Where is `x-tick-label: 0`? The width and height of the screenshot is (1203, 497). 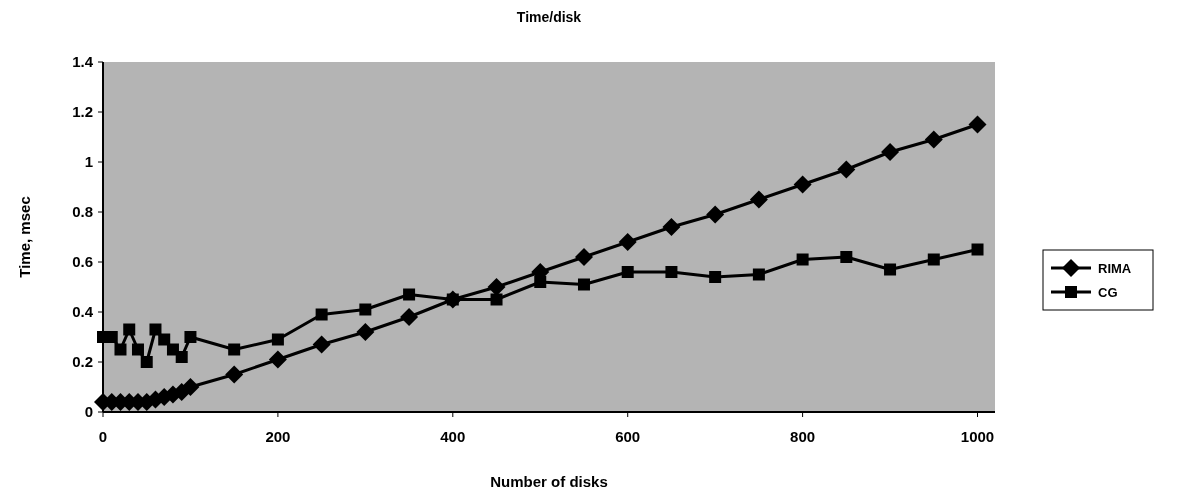
x-tick-label: 0 is located at coordinates (103, 436).